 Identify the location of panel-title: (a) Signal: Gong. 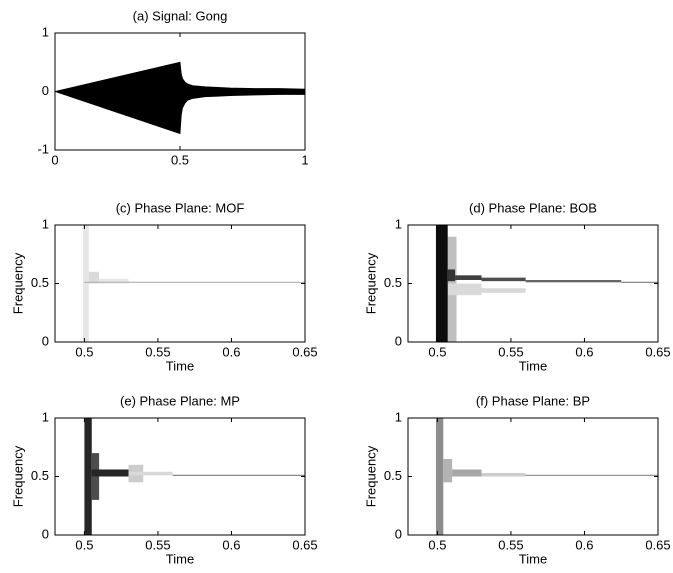
(180, 15).